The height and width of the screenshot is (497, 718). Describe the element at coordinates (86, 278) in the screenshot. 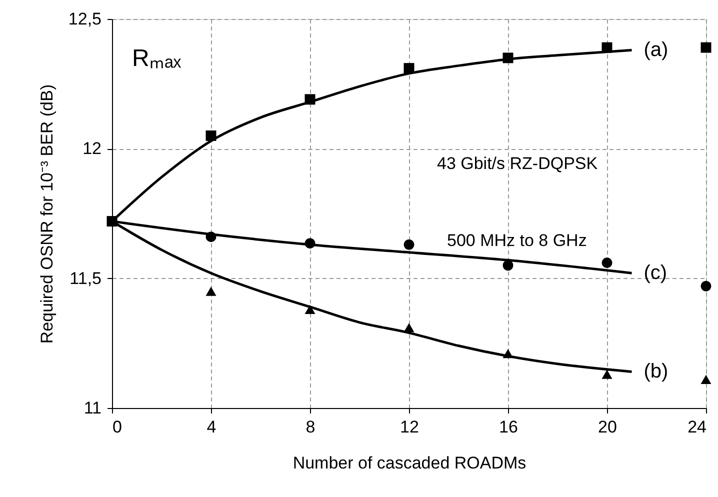

I see `y-tick-label: 11,5` at that location.